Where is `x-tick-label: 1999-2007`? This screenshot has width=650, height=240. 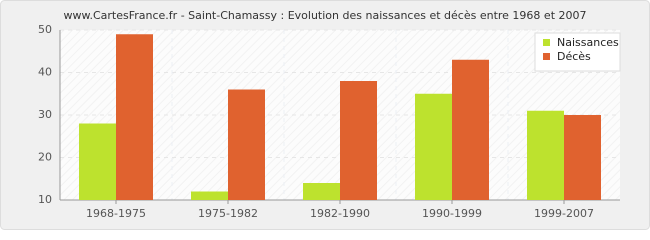
x-tick-label: 1999-2007 is located at coordinates (564, 213).